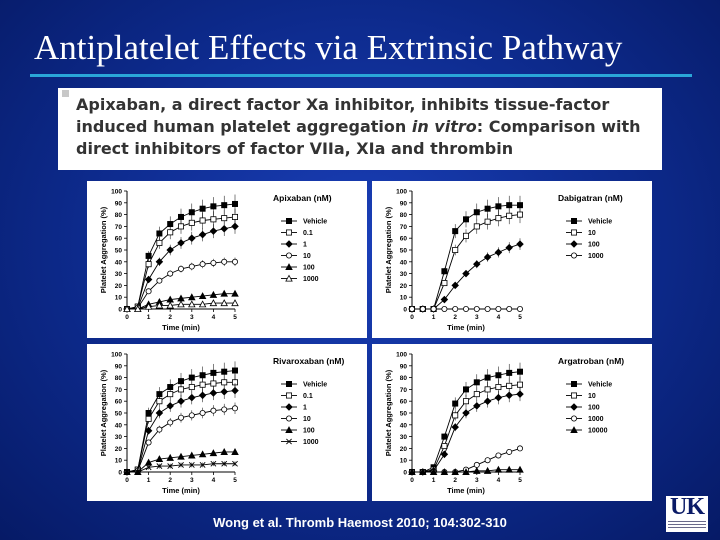 The image size is (720, 540). What do you see at coordinates (307, 256) in the screenshot?
I see `legend-label: 10` at bounding box center [307, 256].